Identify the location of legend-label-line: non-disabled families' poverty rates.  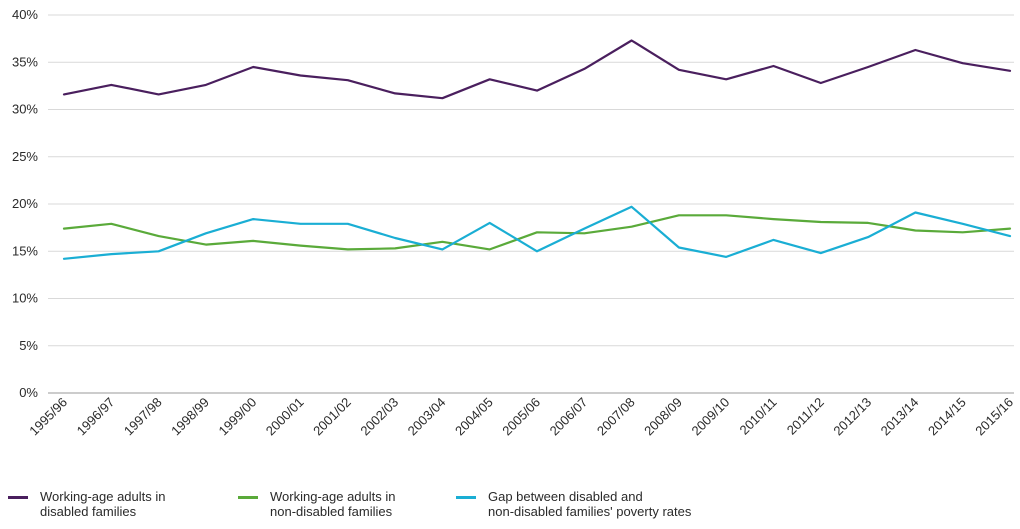
(590, 511).